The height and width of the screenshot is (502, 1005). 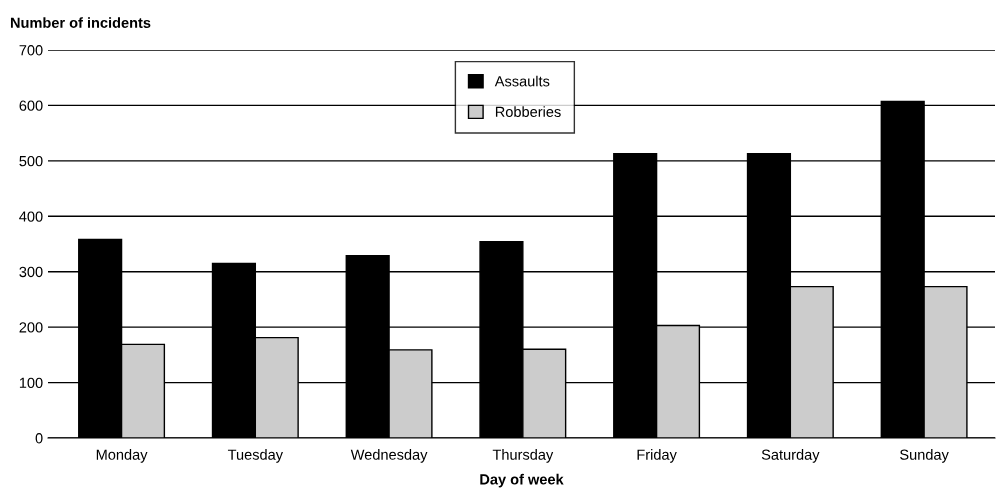 I want to click on x-tick-label: Friday, so click(x=657, y=456).